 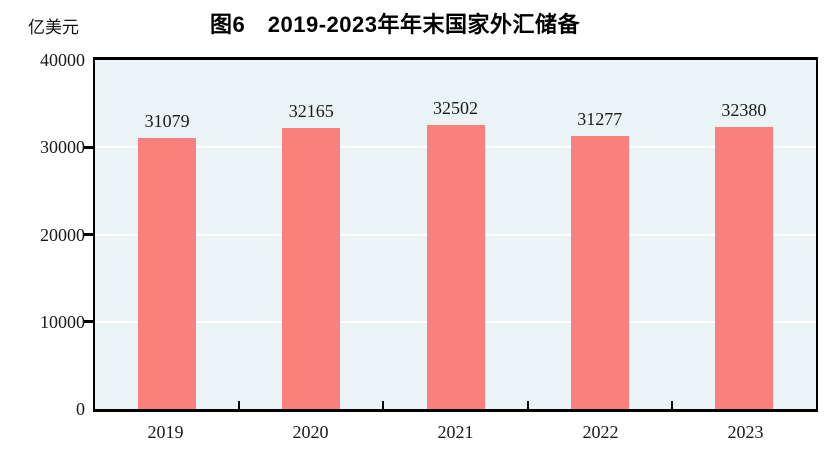 I want to click on y-axis-tick-label: 0, so click(x=80, y=409).